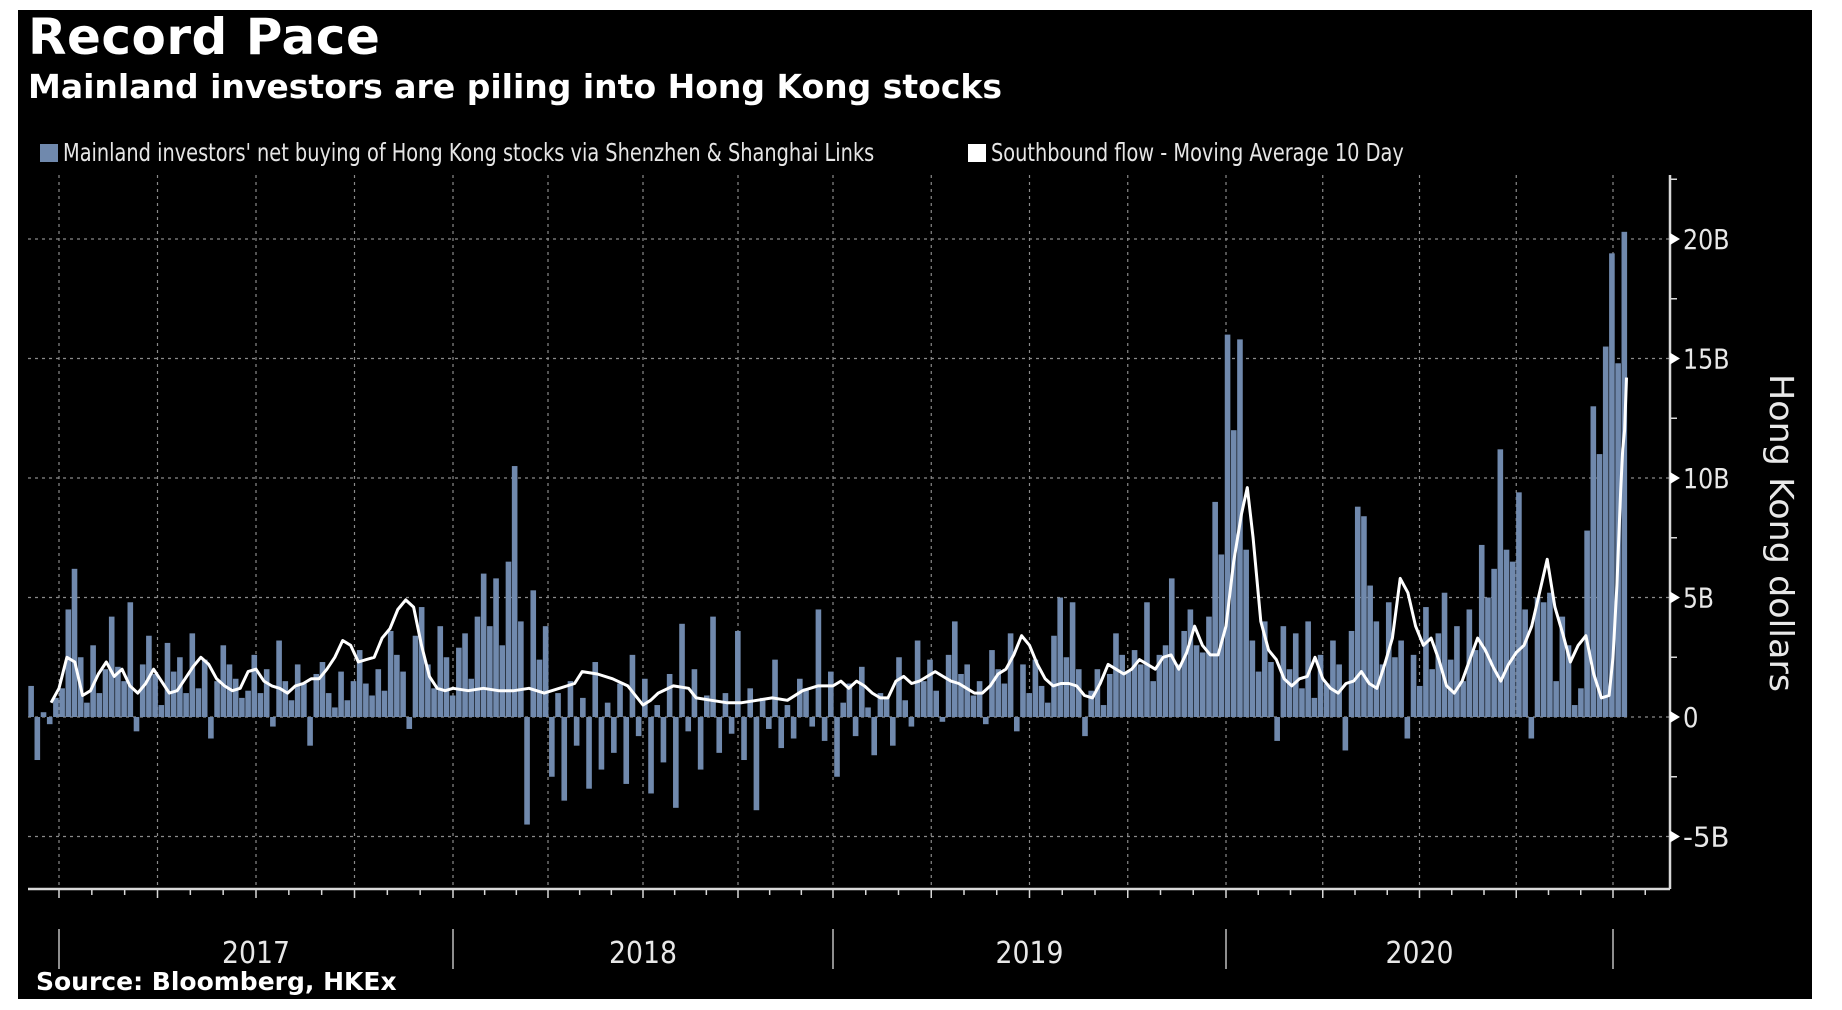  Describe the element at coordinates (1691, 717) in the screenshot. I see `y-tick-label: 0` at that location.